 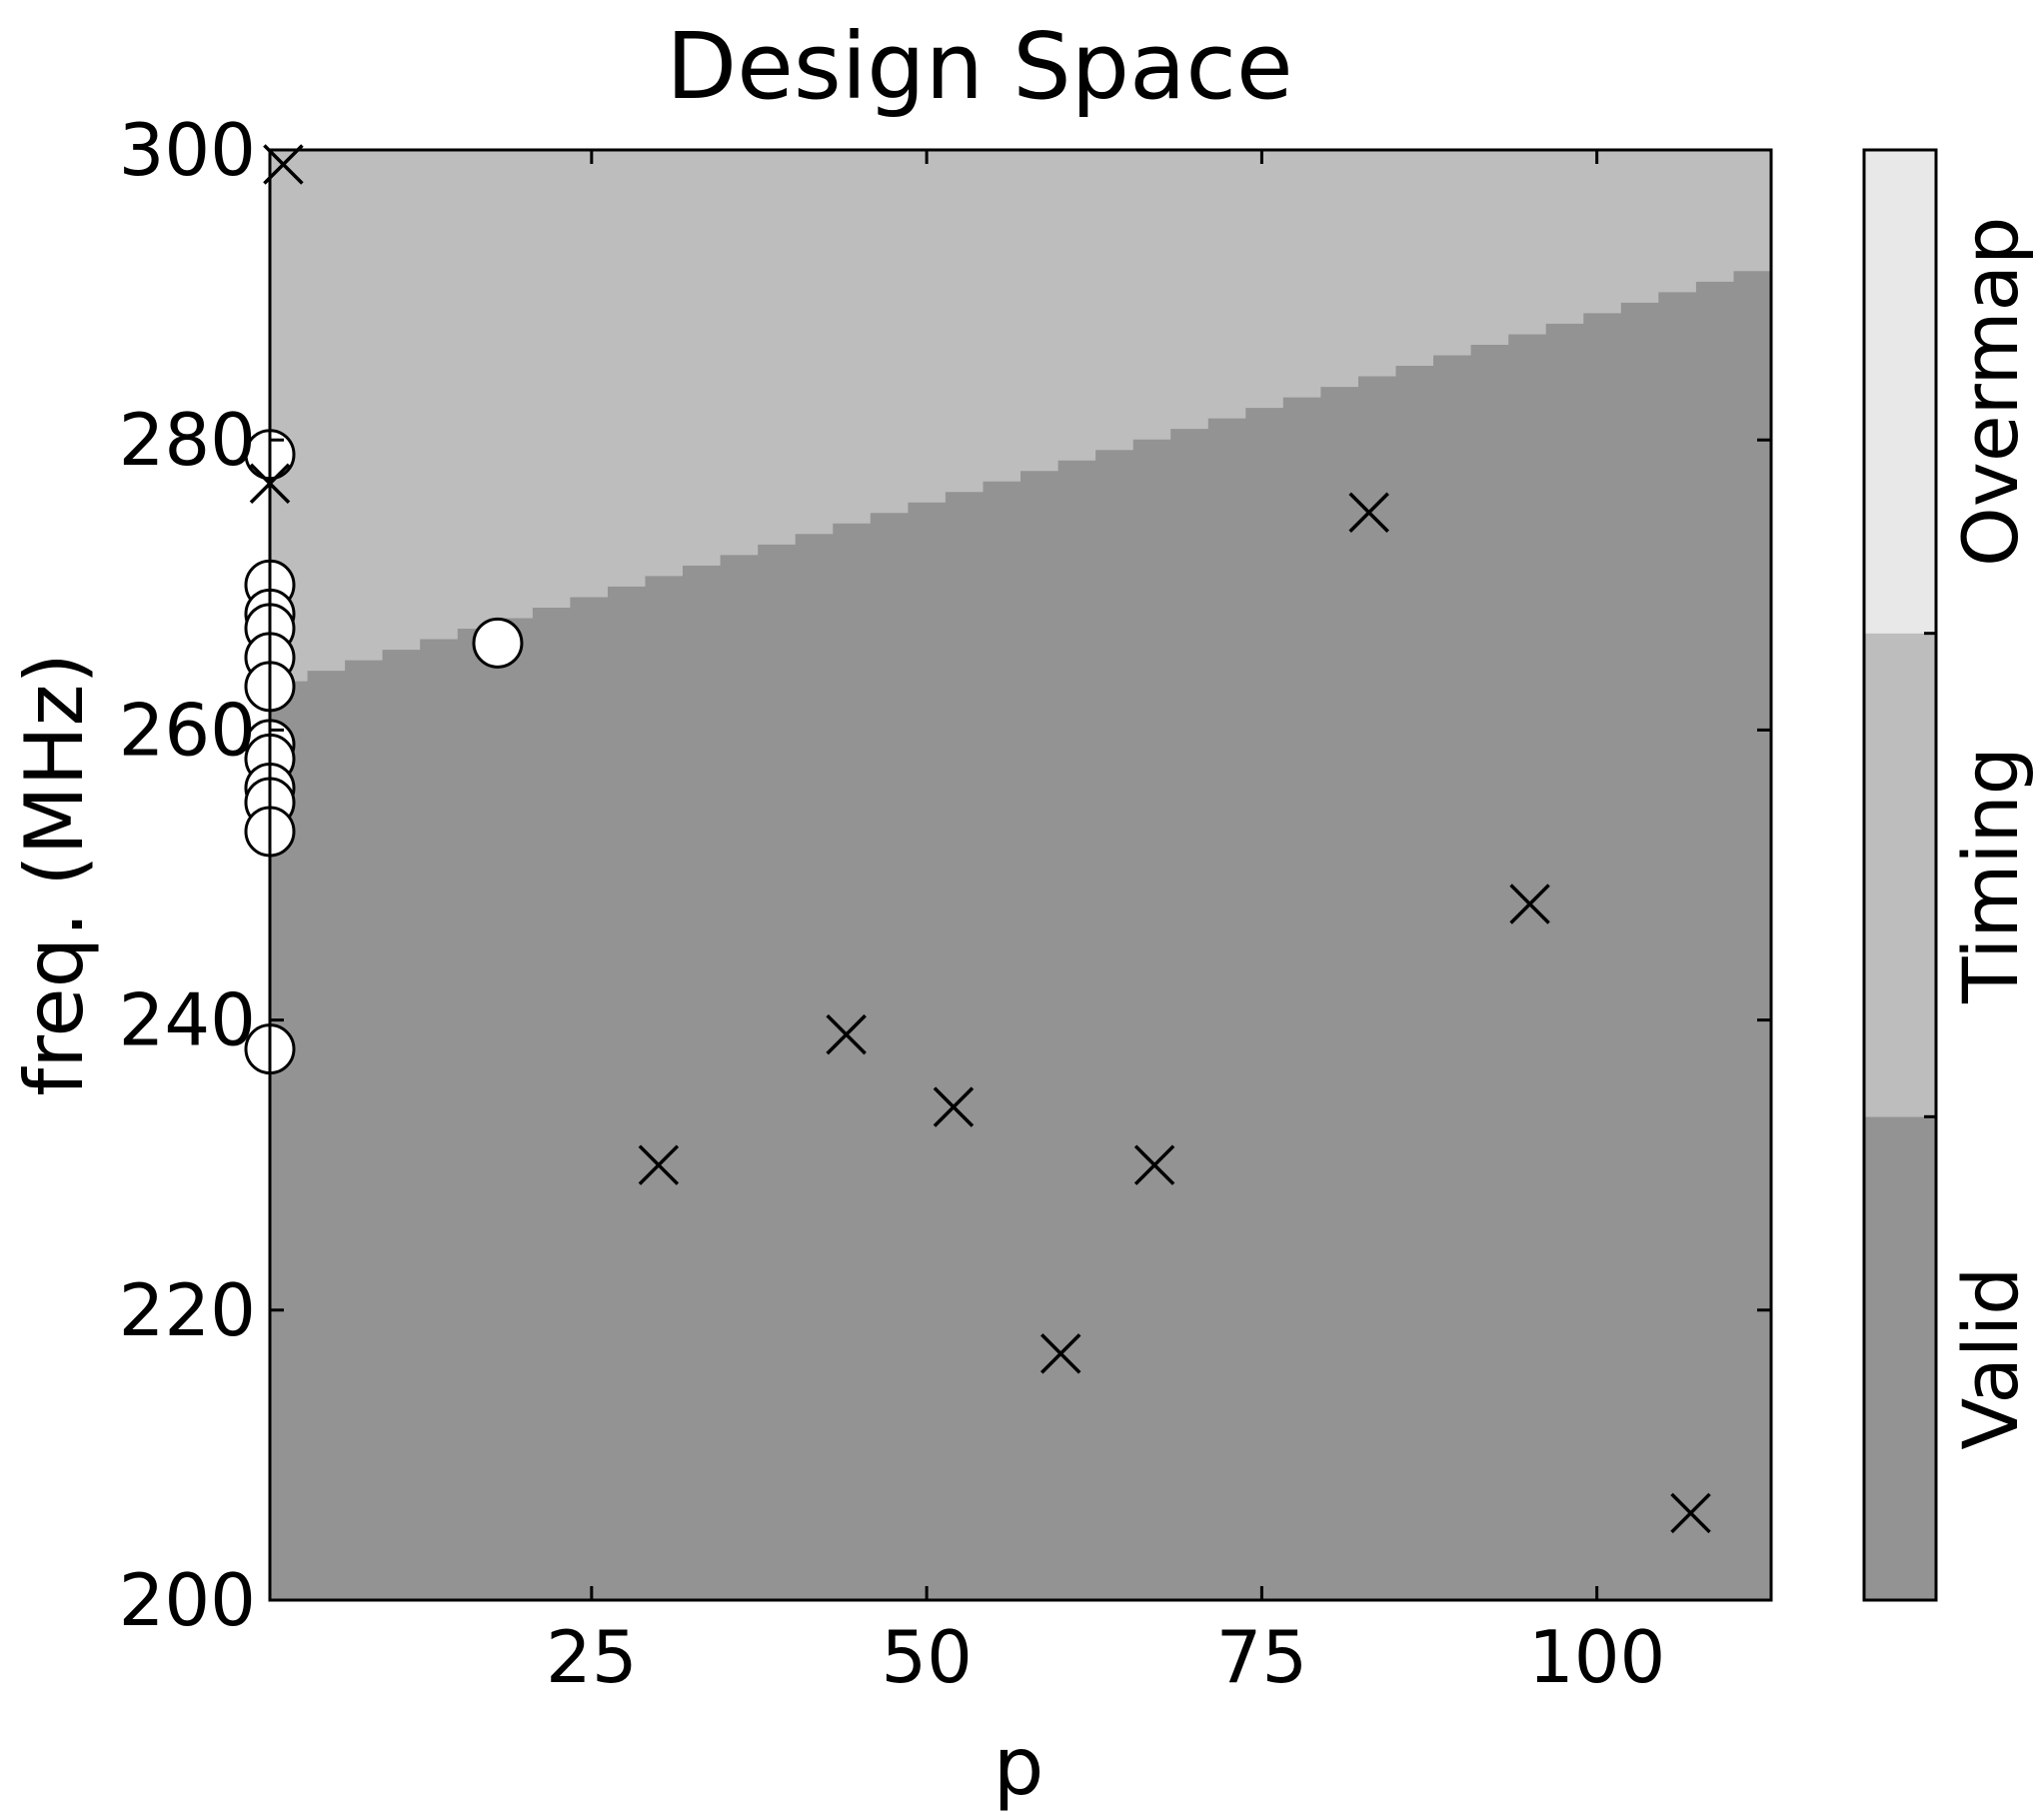 What do you see at coordinates (1900, 1358) in the screenshot?
I see `colorbar-swatch-valid` at bounding box center [1900, 1358].